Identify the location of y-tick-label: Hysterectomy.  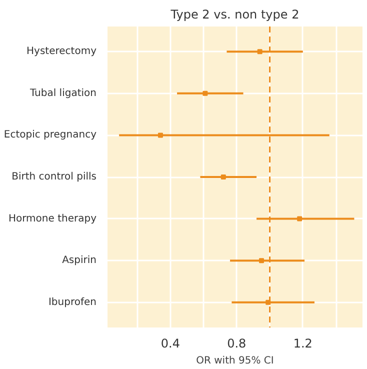
(61, 52).